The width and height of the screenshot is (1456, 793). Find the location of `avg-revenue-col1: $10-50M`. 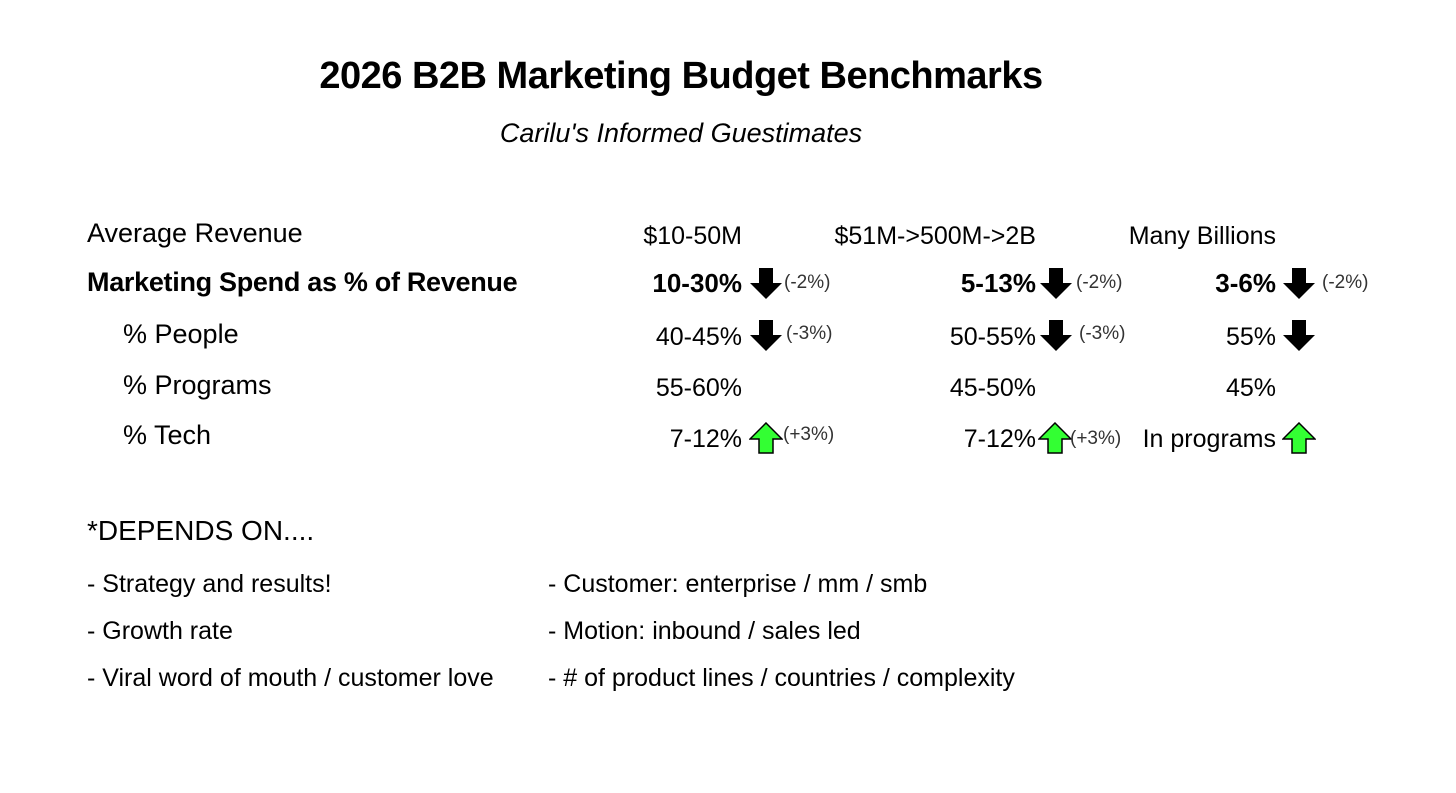

avg-revenue-col1: $10-50M is located at coordinates (692, 236).